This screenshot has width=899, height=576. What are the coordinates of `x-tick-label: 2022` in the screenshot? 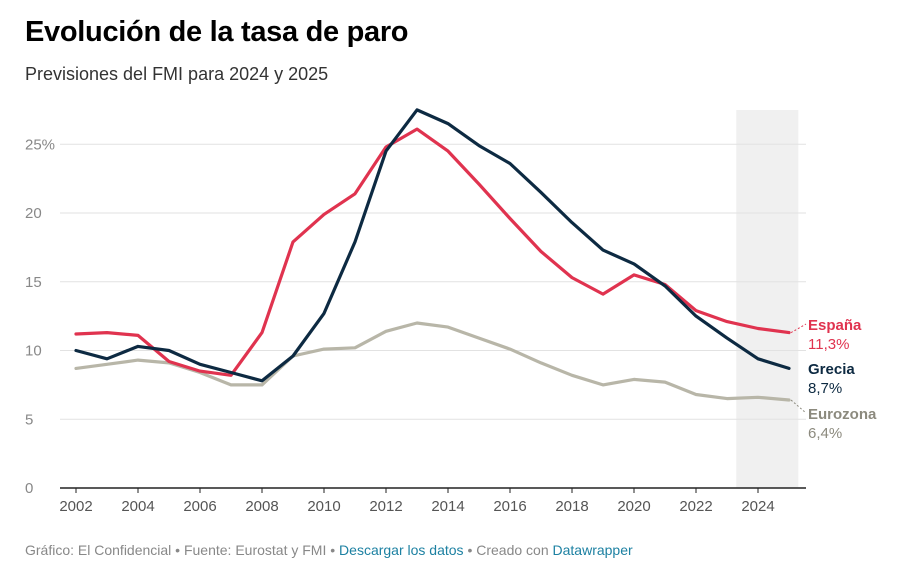 It's located at (695, 506).